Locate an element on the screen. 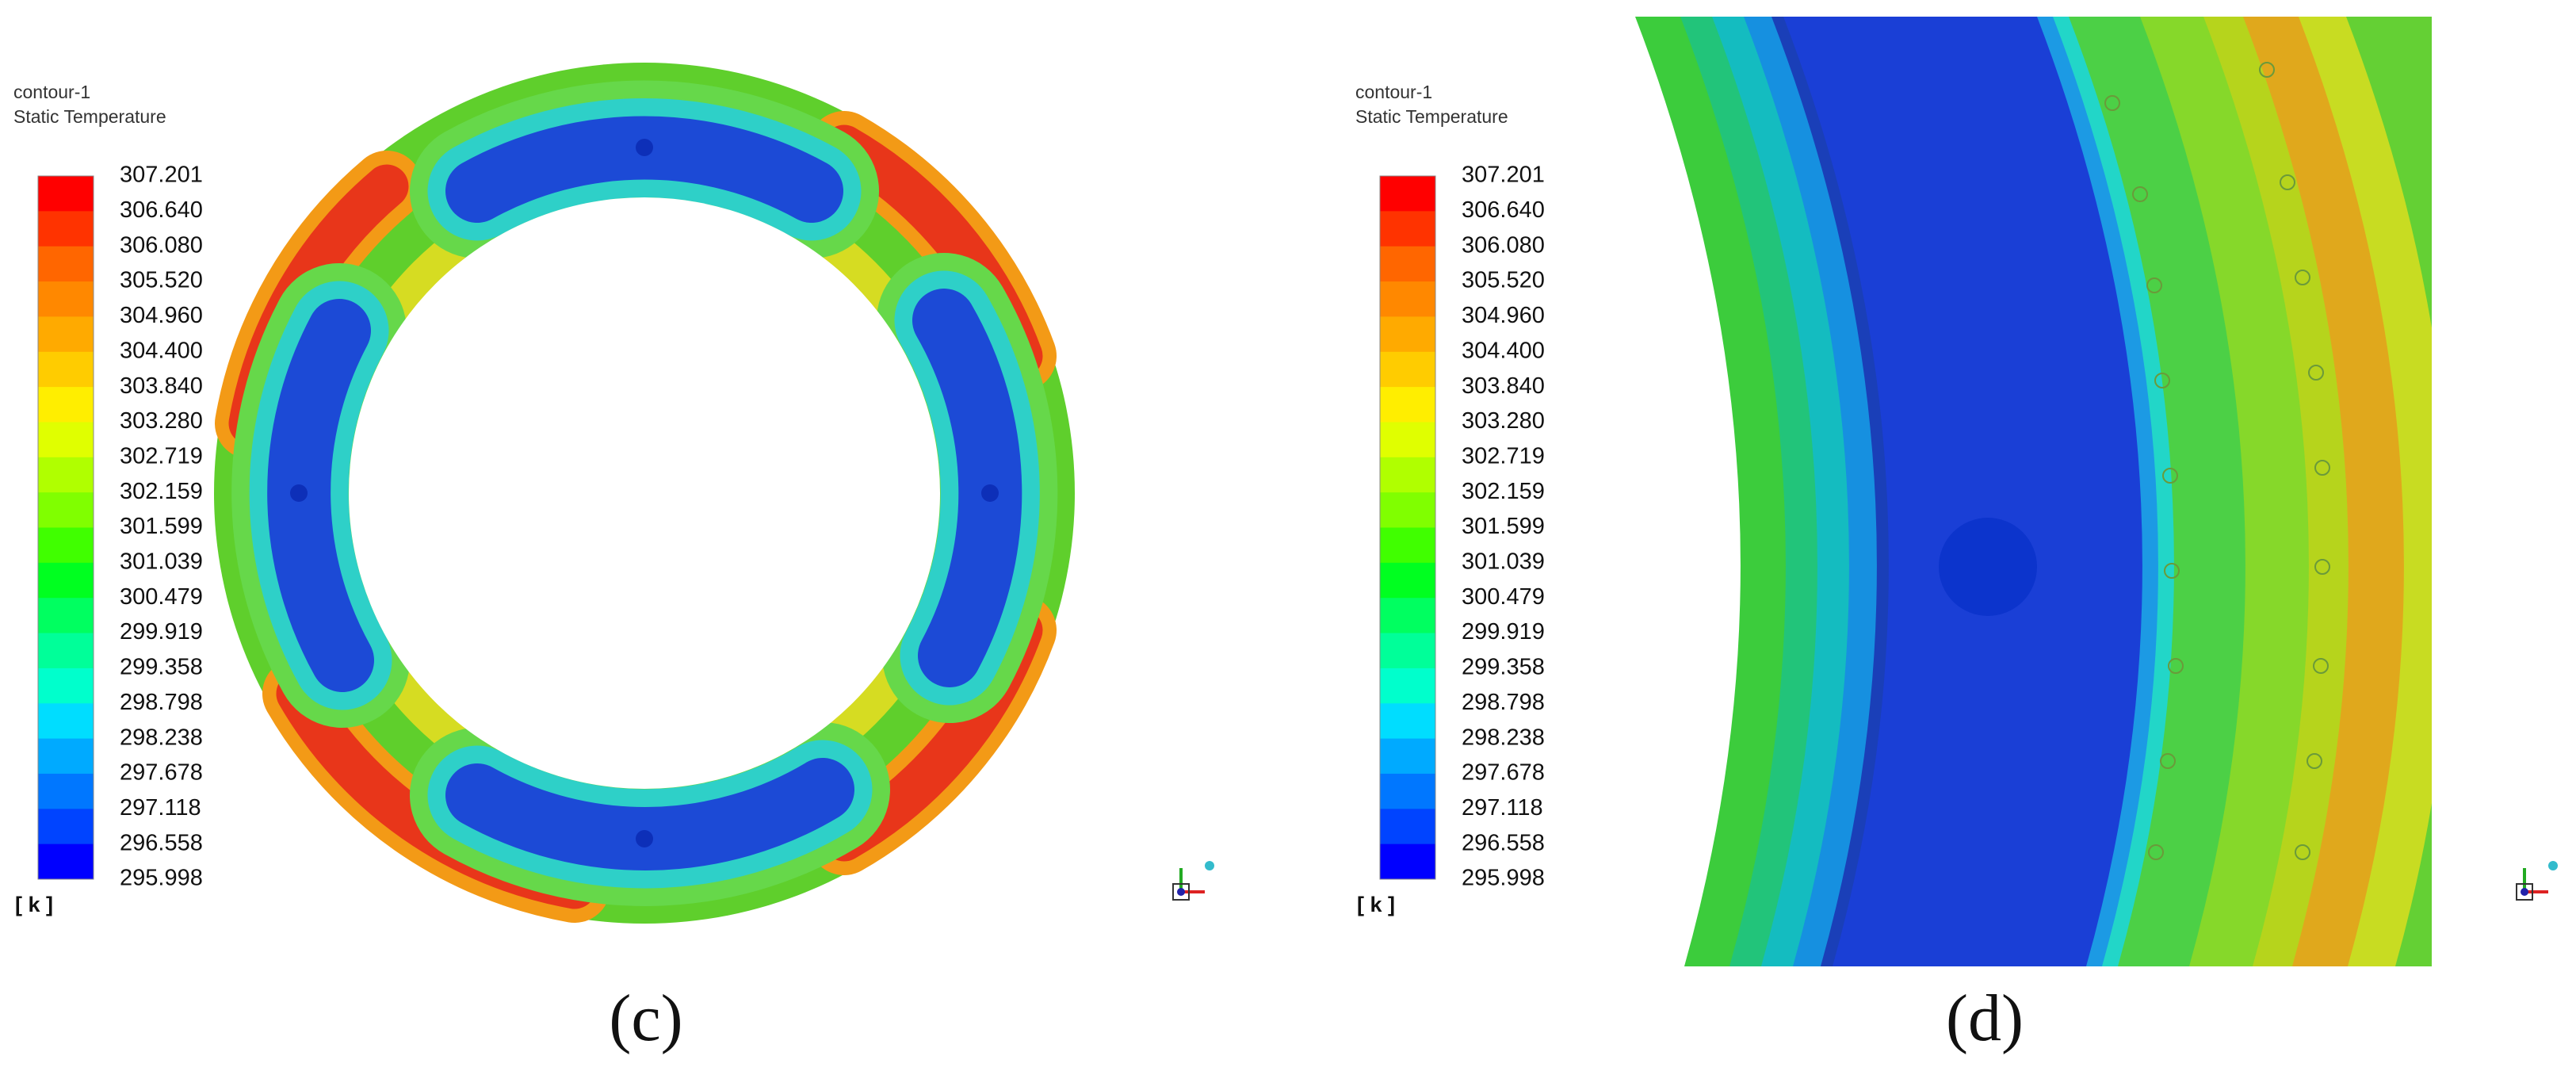  panel-caption: (c) is located at coordinates (645, 1018).